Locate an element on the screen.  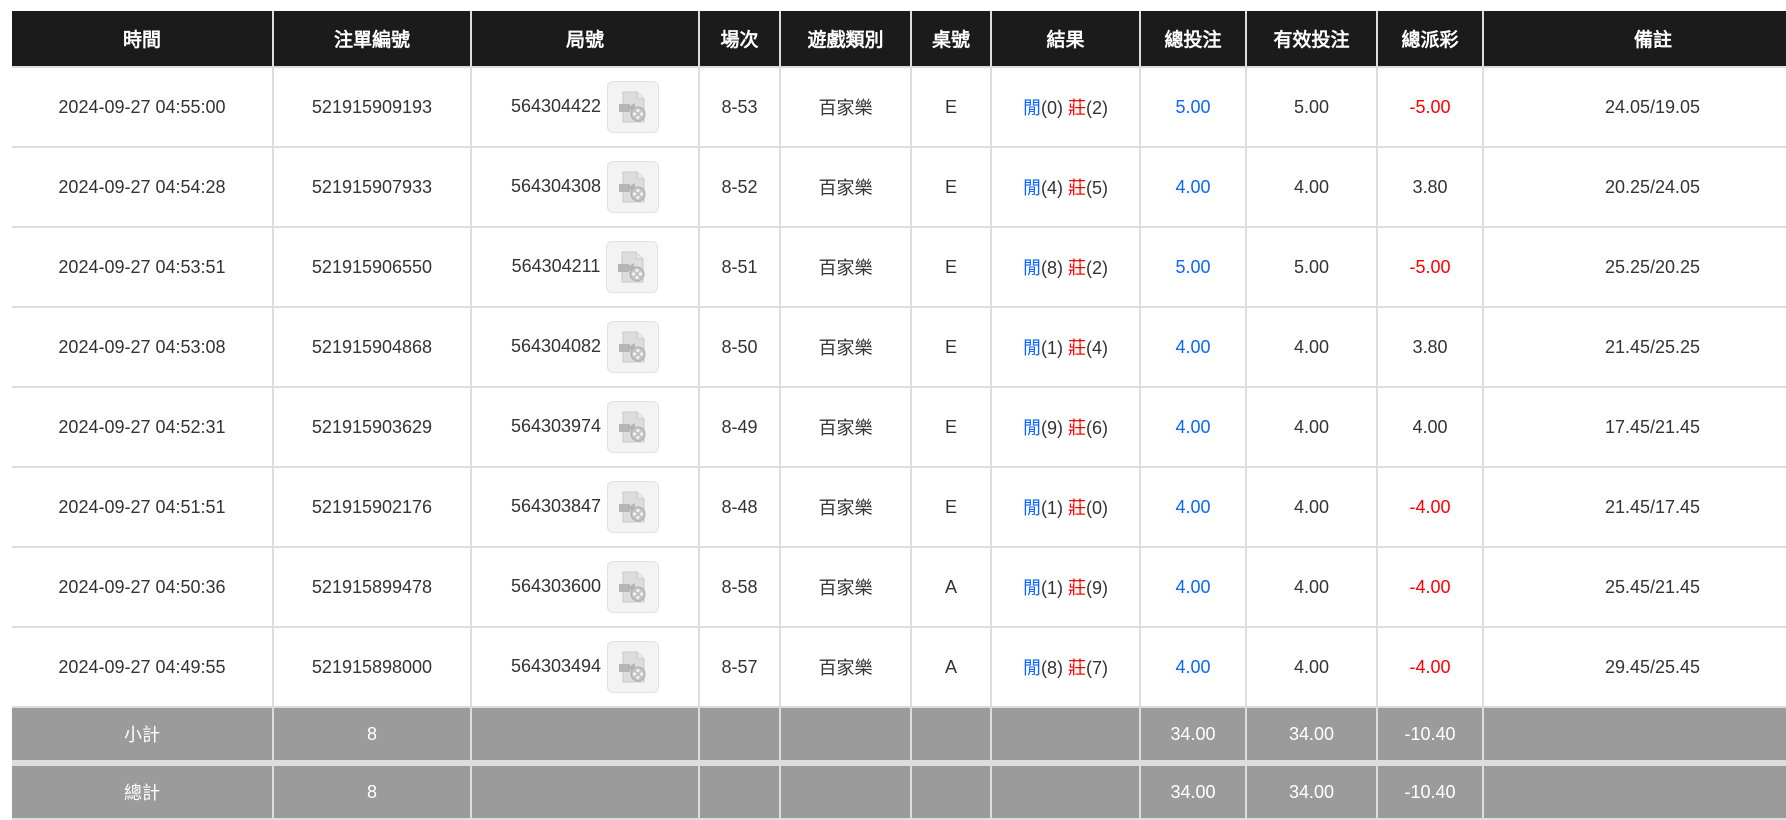
total-payout-cell: -5.00 is located at coordinates (1430, 107).